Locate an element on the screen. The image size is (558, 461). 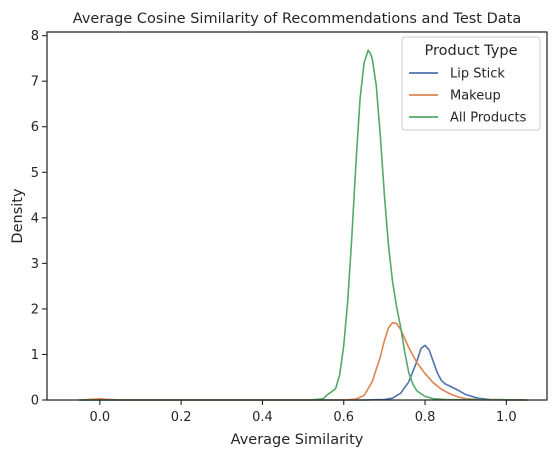
legend: Product Type Lip Stick Makeup All Products is located at coordinates (471, 83).